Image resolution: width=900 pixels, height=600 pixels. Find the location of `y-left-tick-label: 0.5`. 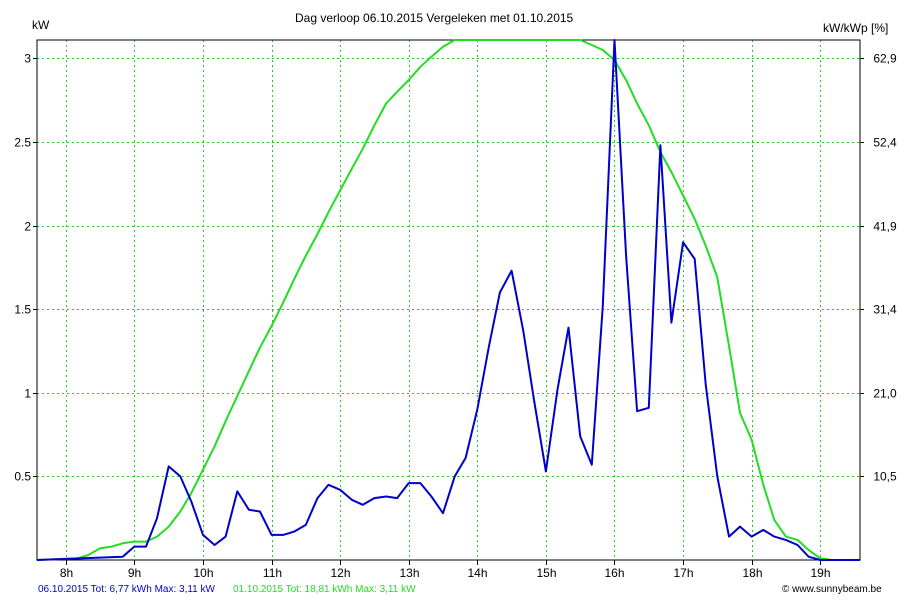

y-left-tick-label: 0.5 is located at coordinates (22, 477).